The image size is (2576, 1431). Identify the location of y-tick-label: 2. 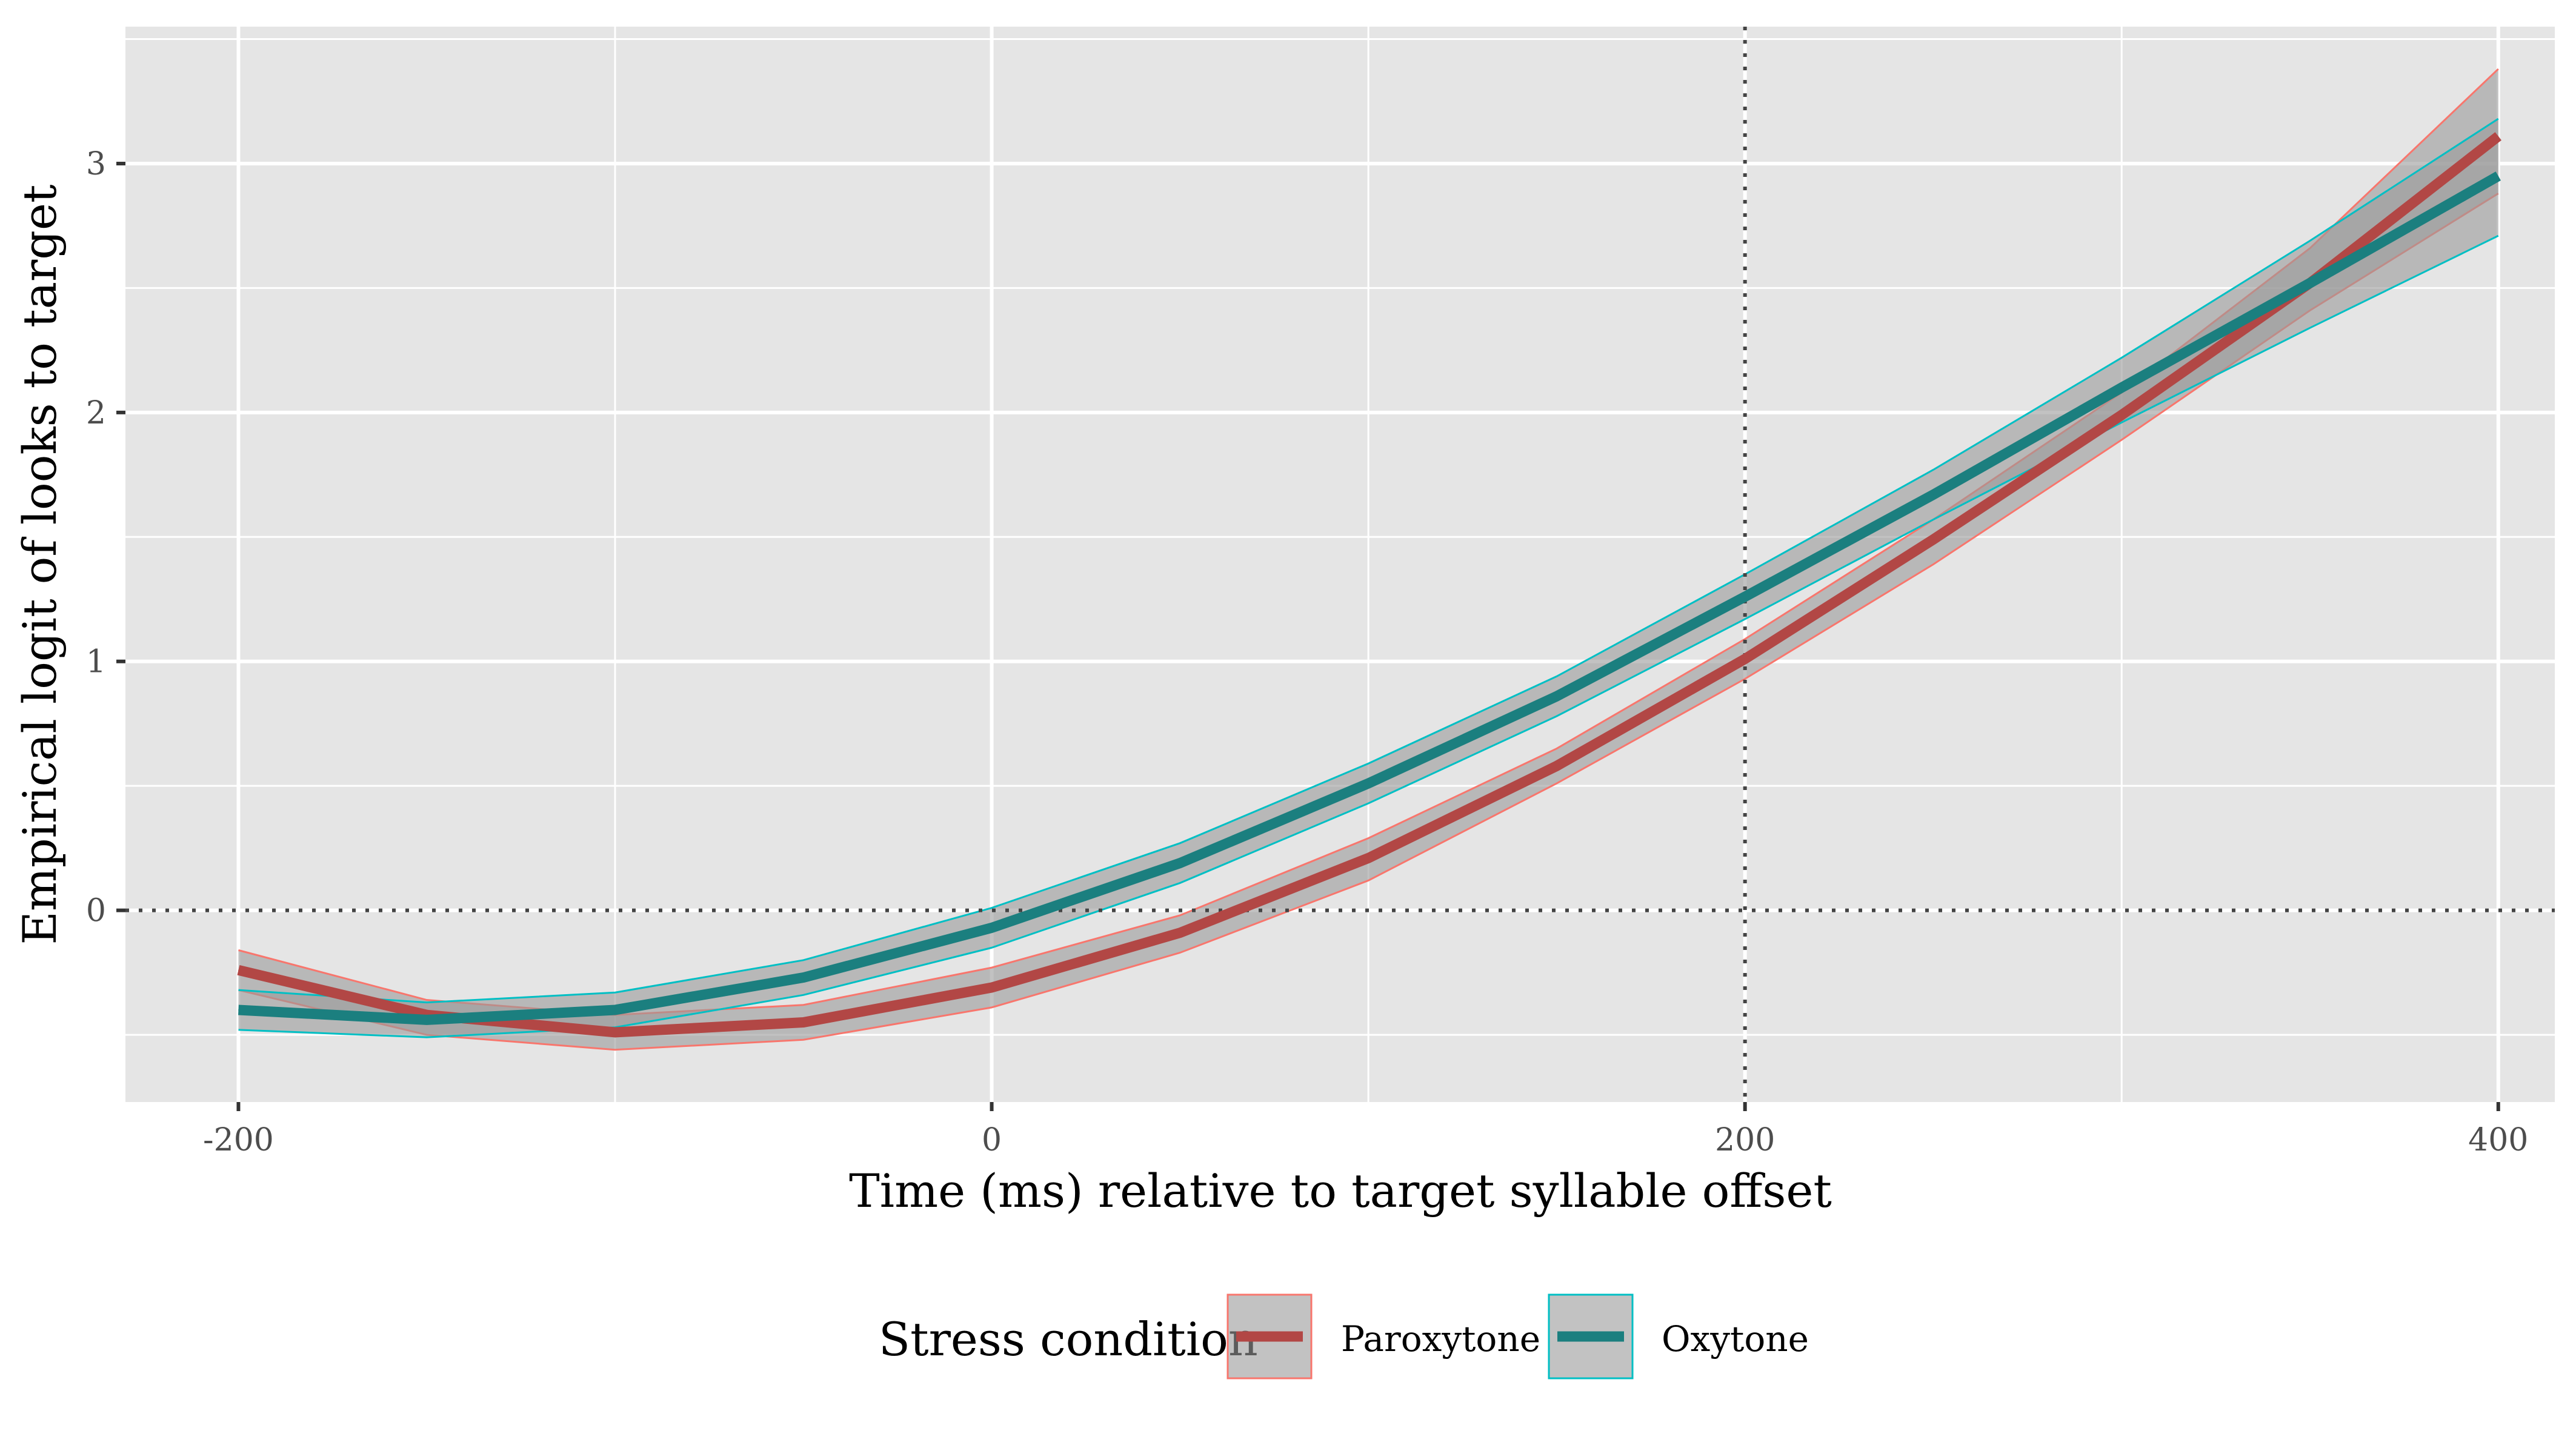
(96, 413).